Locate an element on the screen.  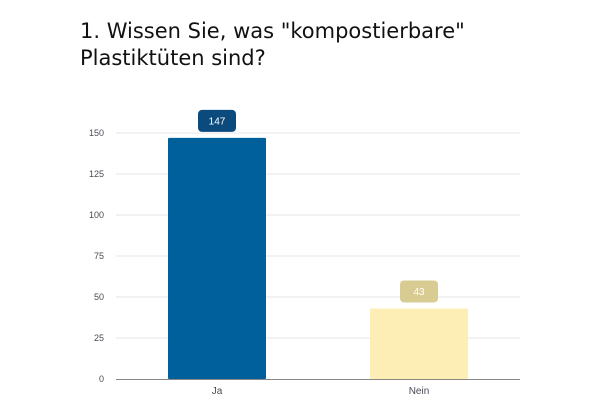
data-label: 147 is located at coordinates (217, 121).